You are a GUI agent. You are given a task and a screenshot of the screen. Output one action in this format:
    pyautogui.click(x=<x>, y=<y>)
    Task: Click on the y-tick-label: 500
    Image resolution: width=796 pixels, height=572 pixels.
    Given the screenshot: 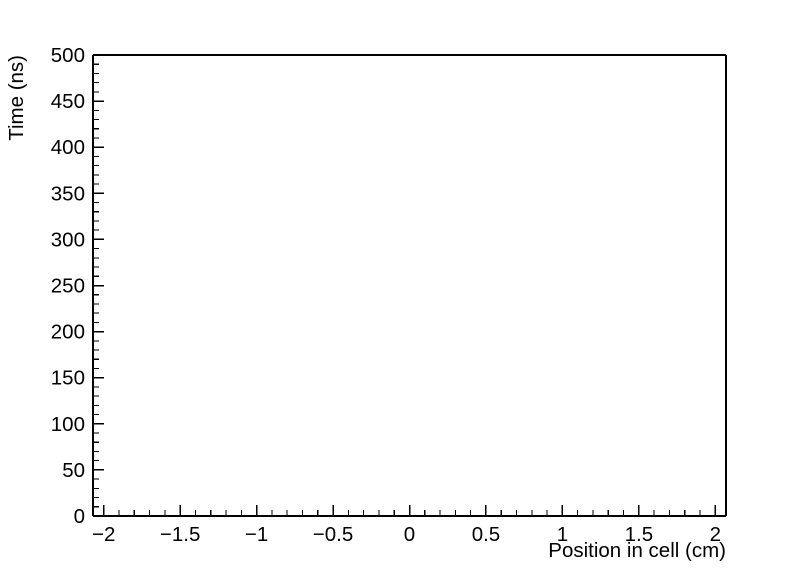 What is the action you would take?
    pyautogui.click(x=68, y=55)
    